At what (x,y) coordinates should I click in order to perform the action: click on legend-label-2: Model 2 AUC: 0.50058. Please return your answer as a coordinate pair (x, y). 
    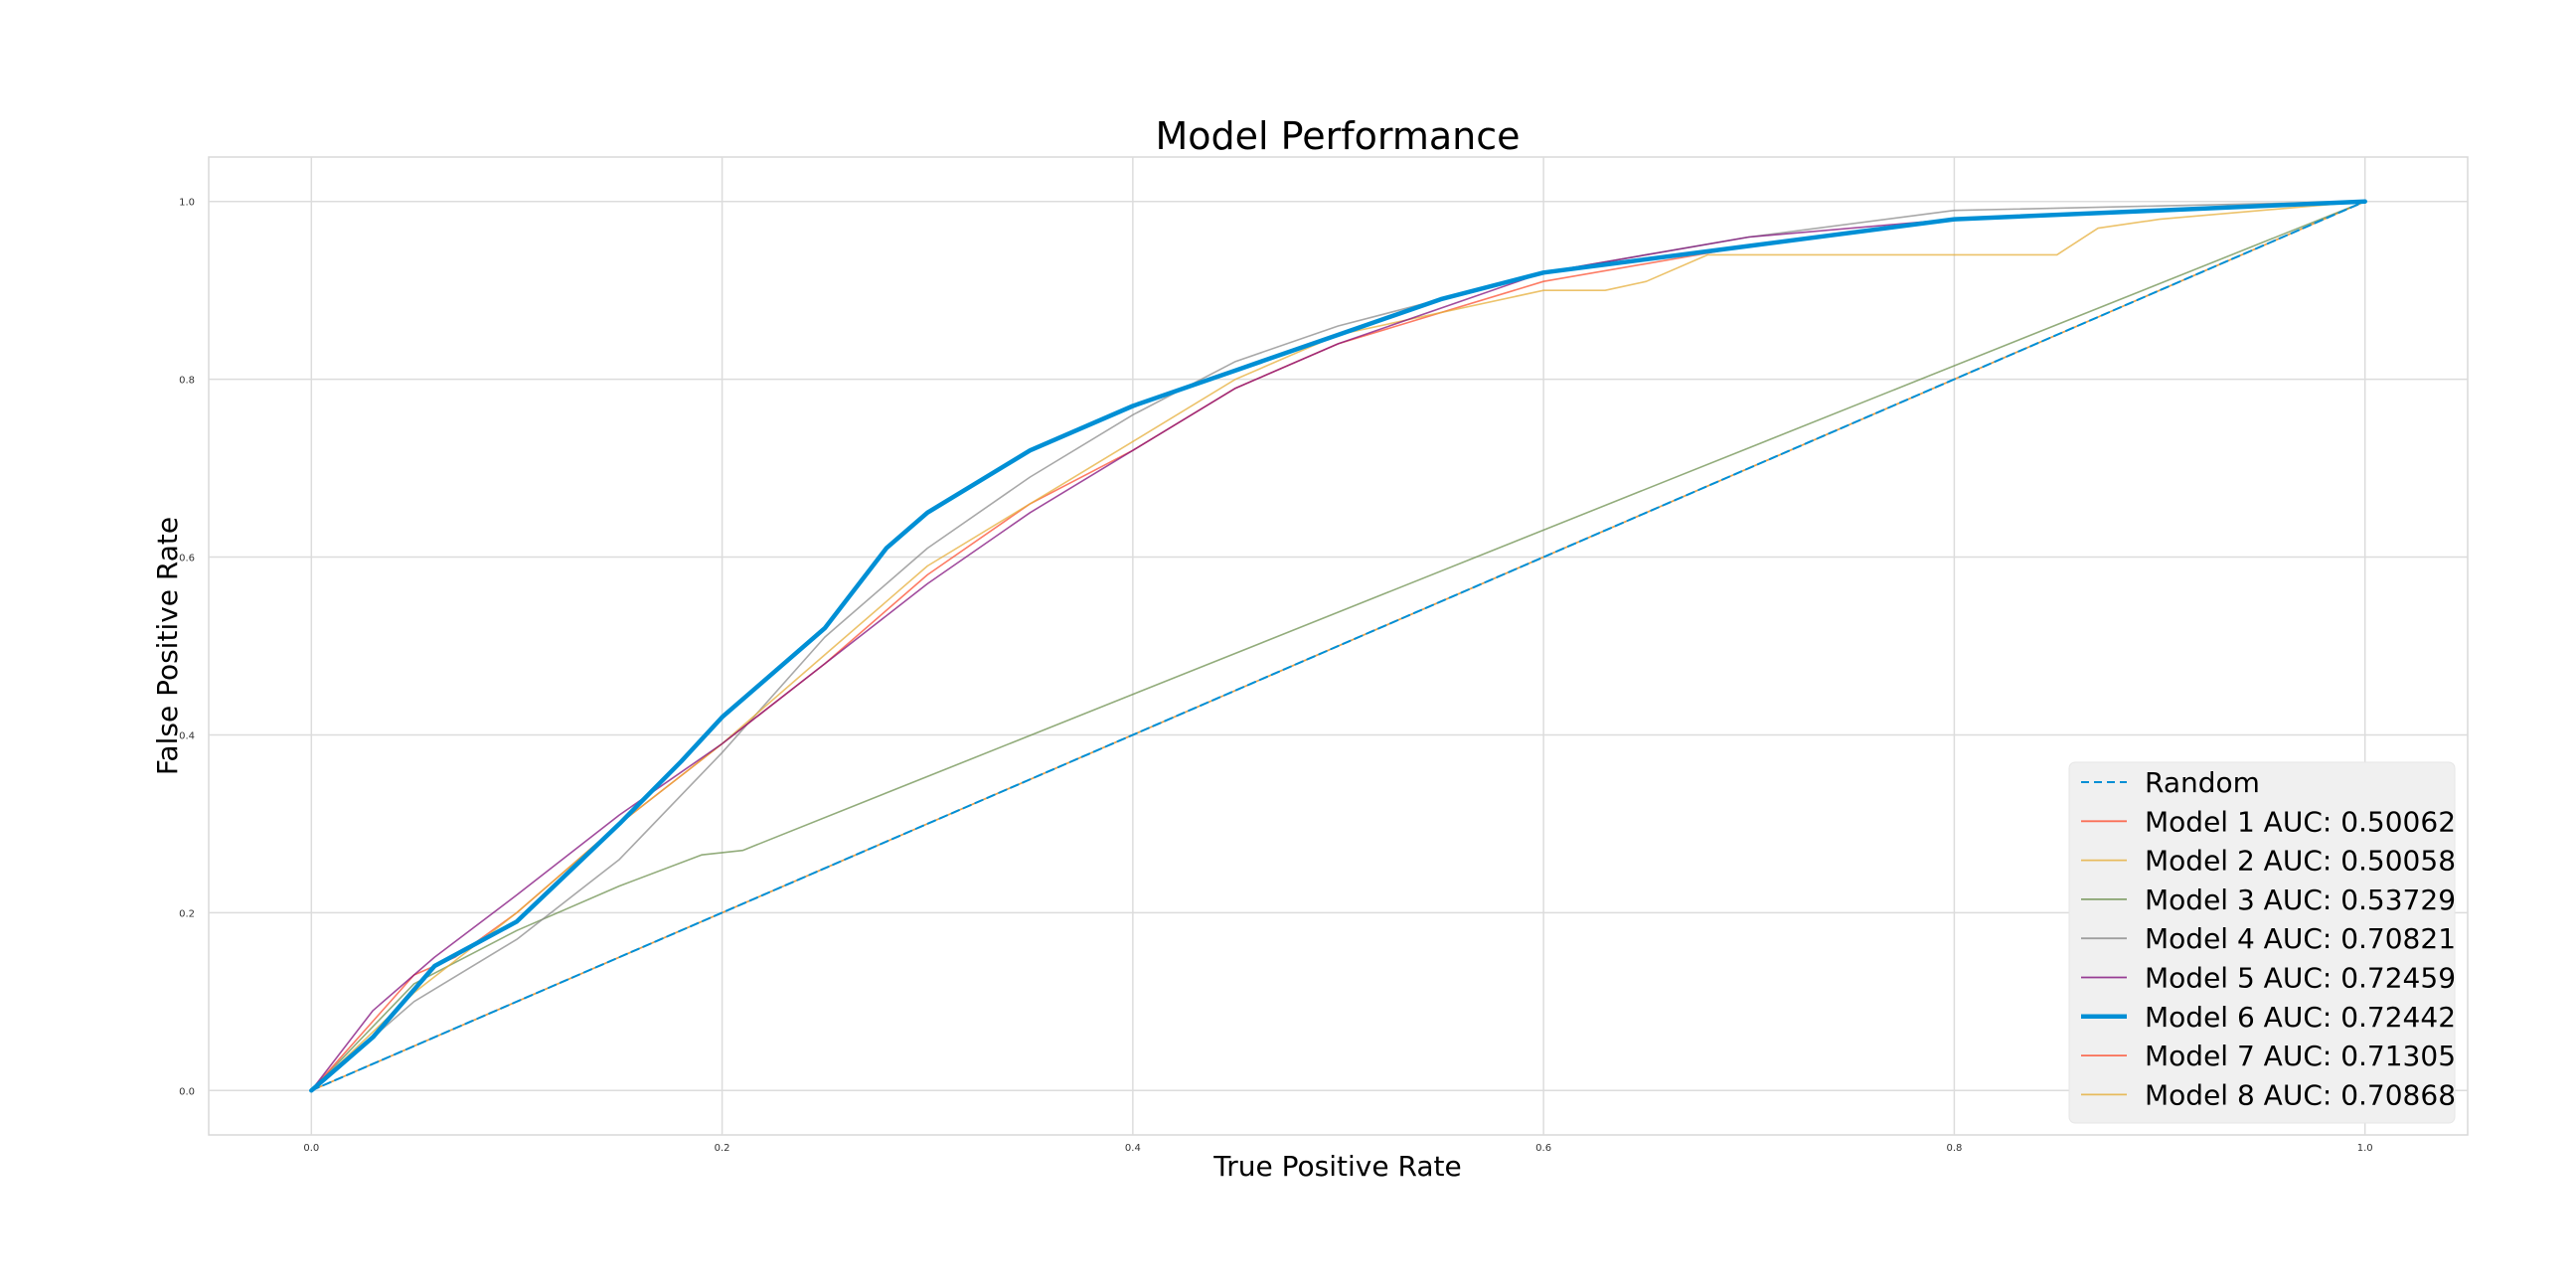
    Looking at the image, I should click on (2300, 861).